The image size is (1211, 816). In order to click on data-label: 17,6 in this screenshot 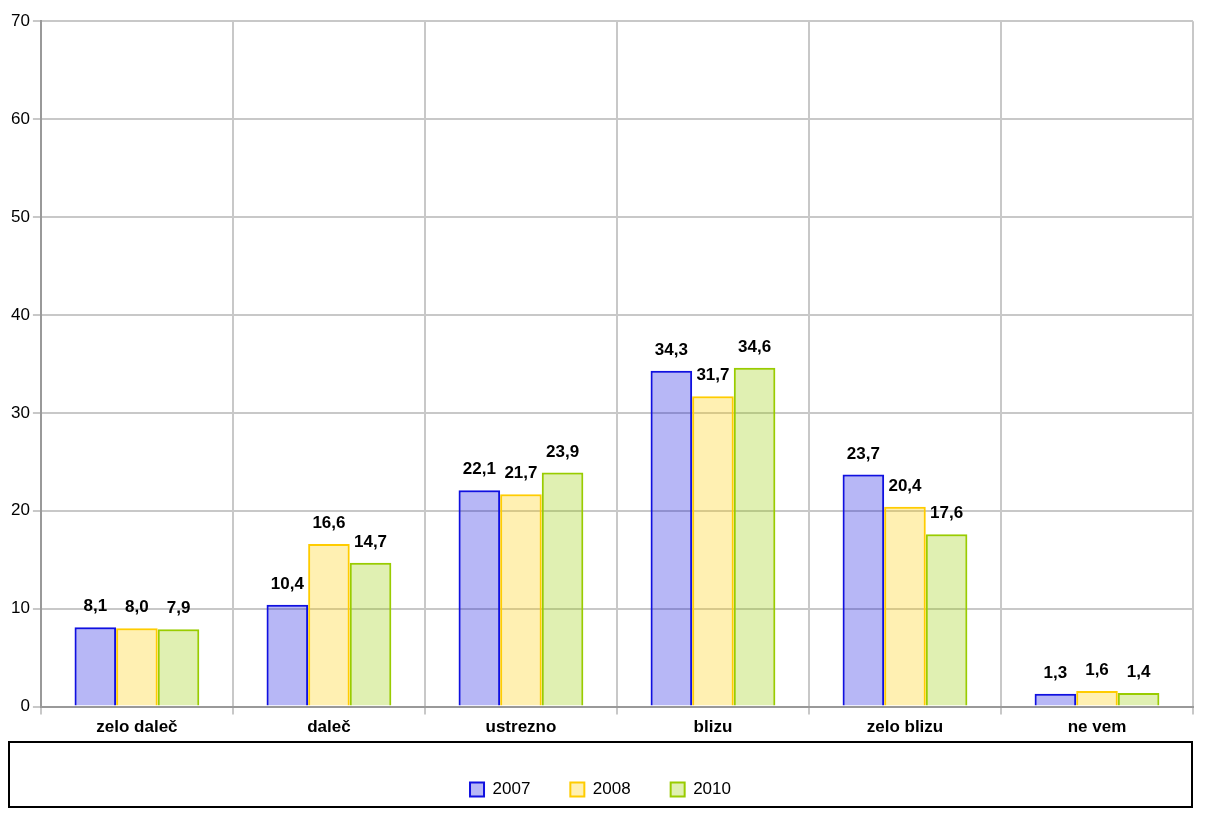, I will do `click(947, 513)`.